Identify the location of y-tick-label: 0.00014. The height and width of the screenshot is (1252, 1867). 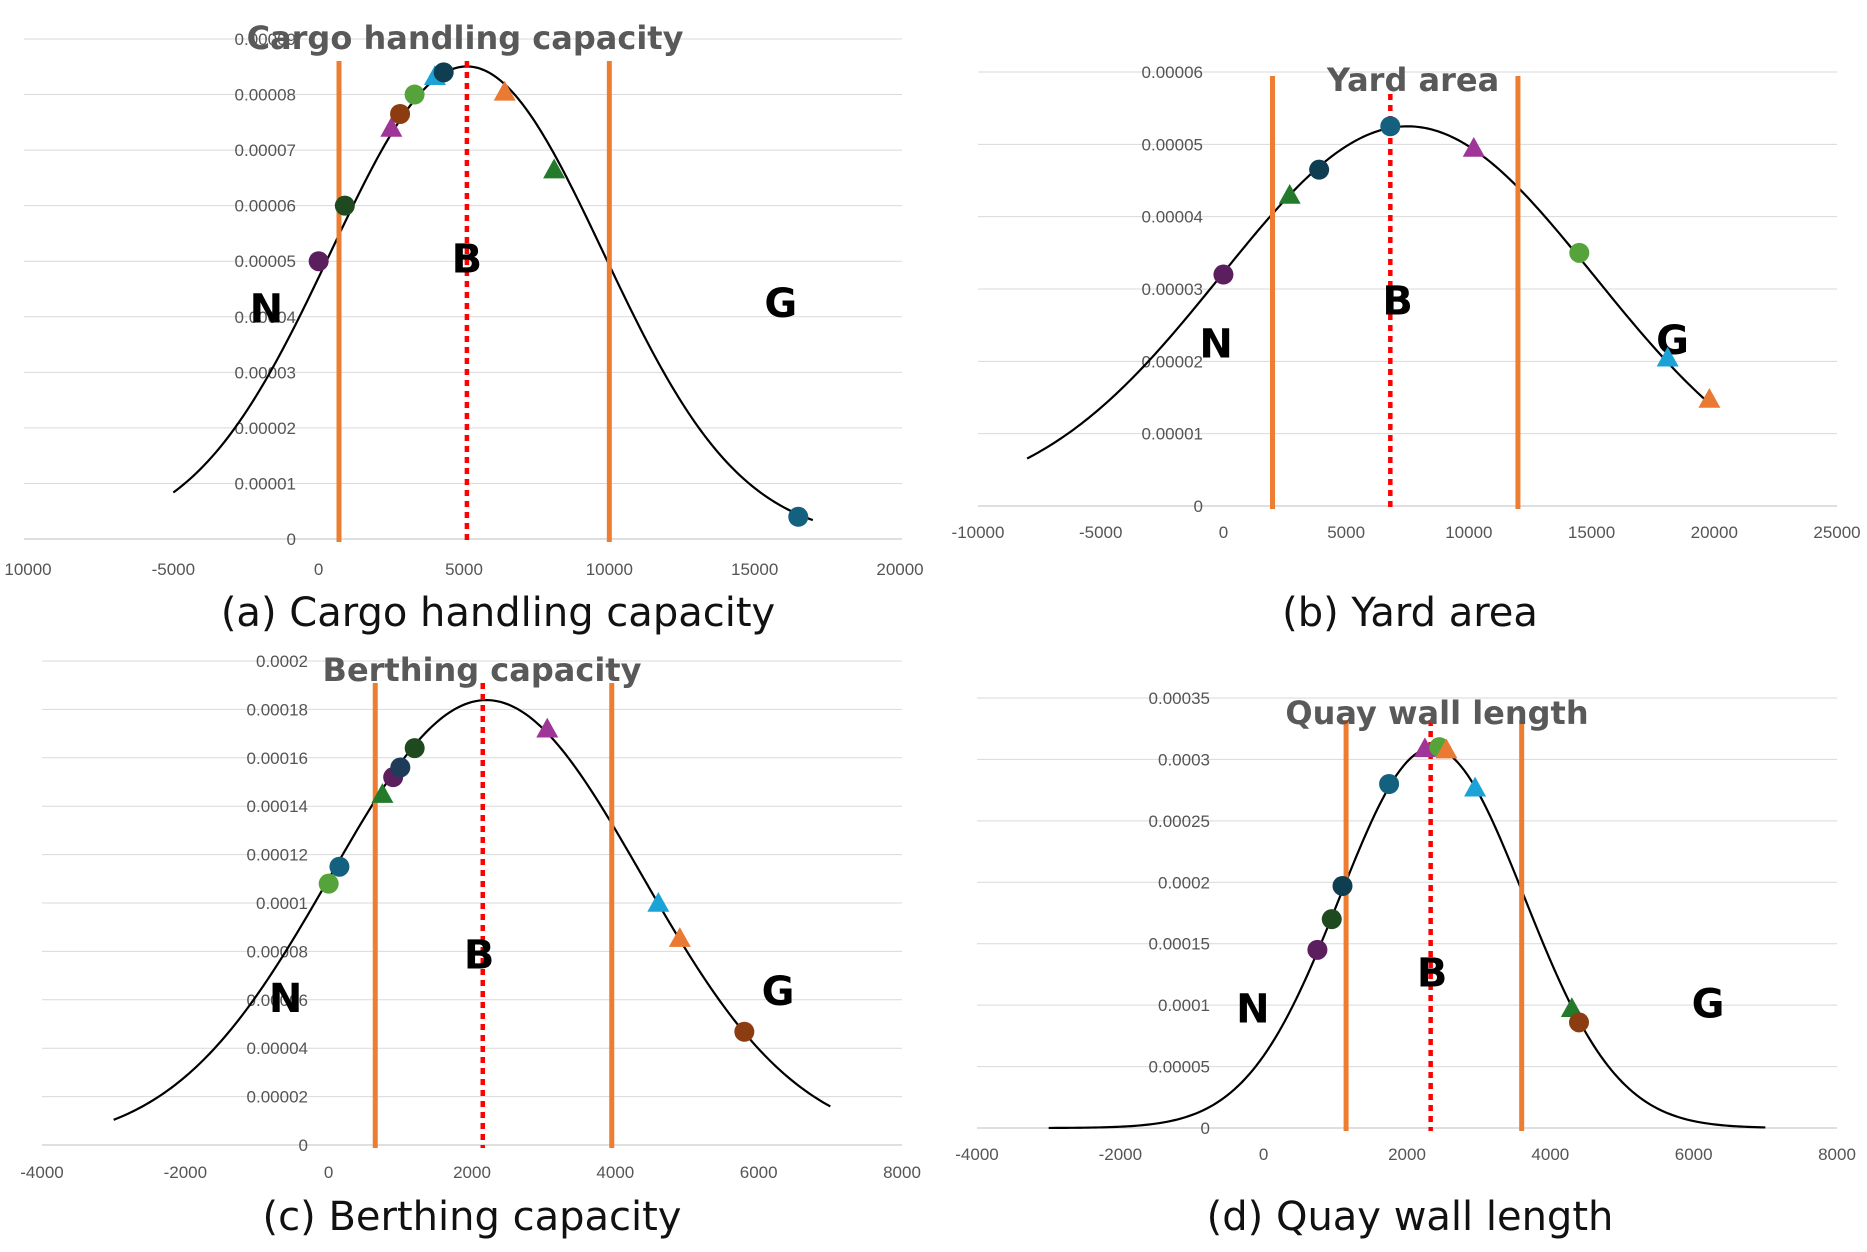
(277, 806).